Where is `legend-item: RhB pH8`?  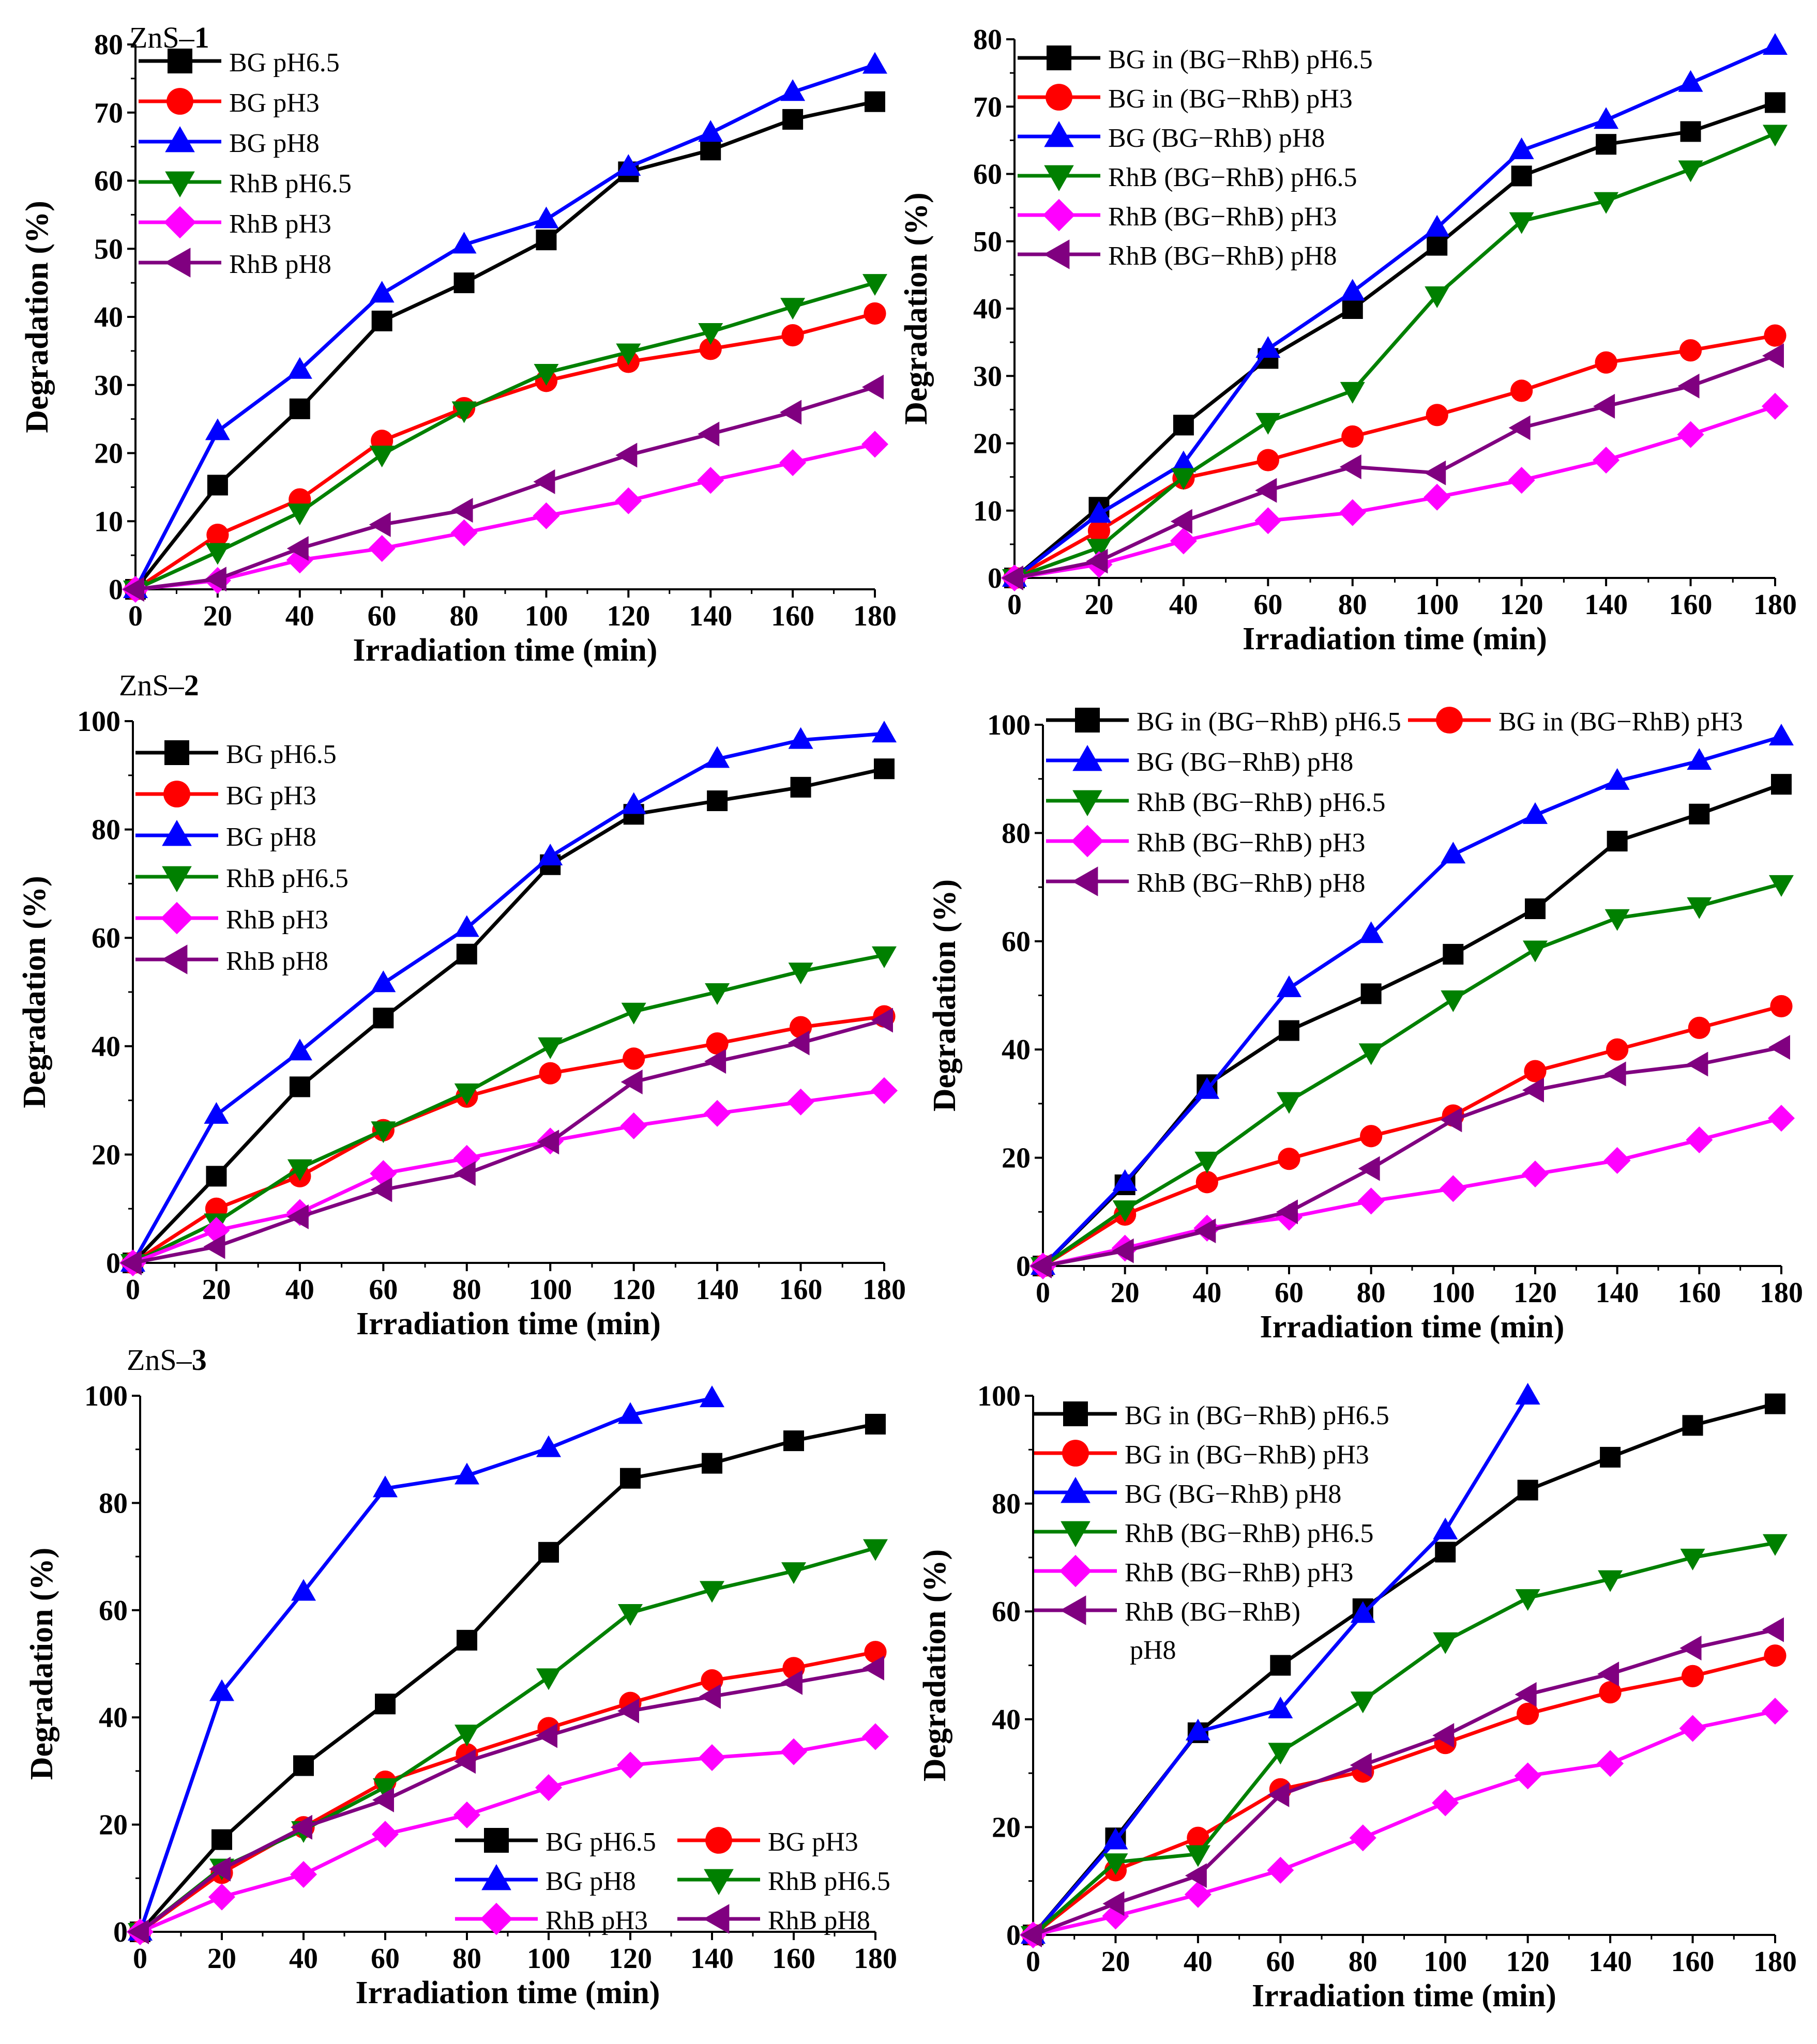
legend-item: RhB pH8 is located at coordinates (231, 960).